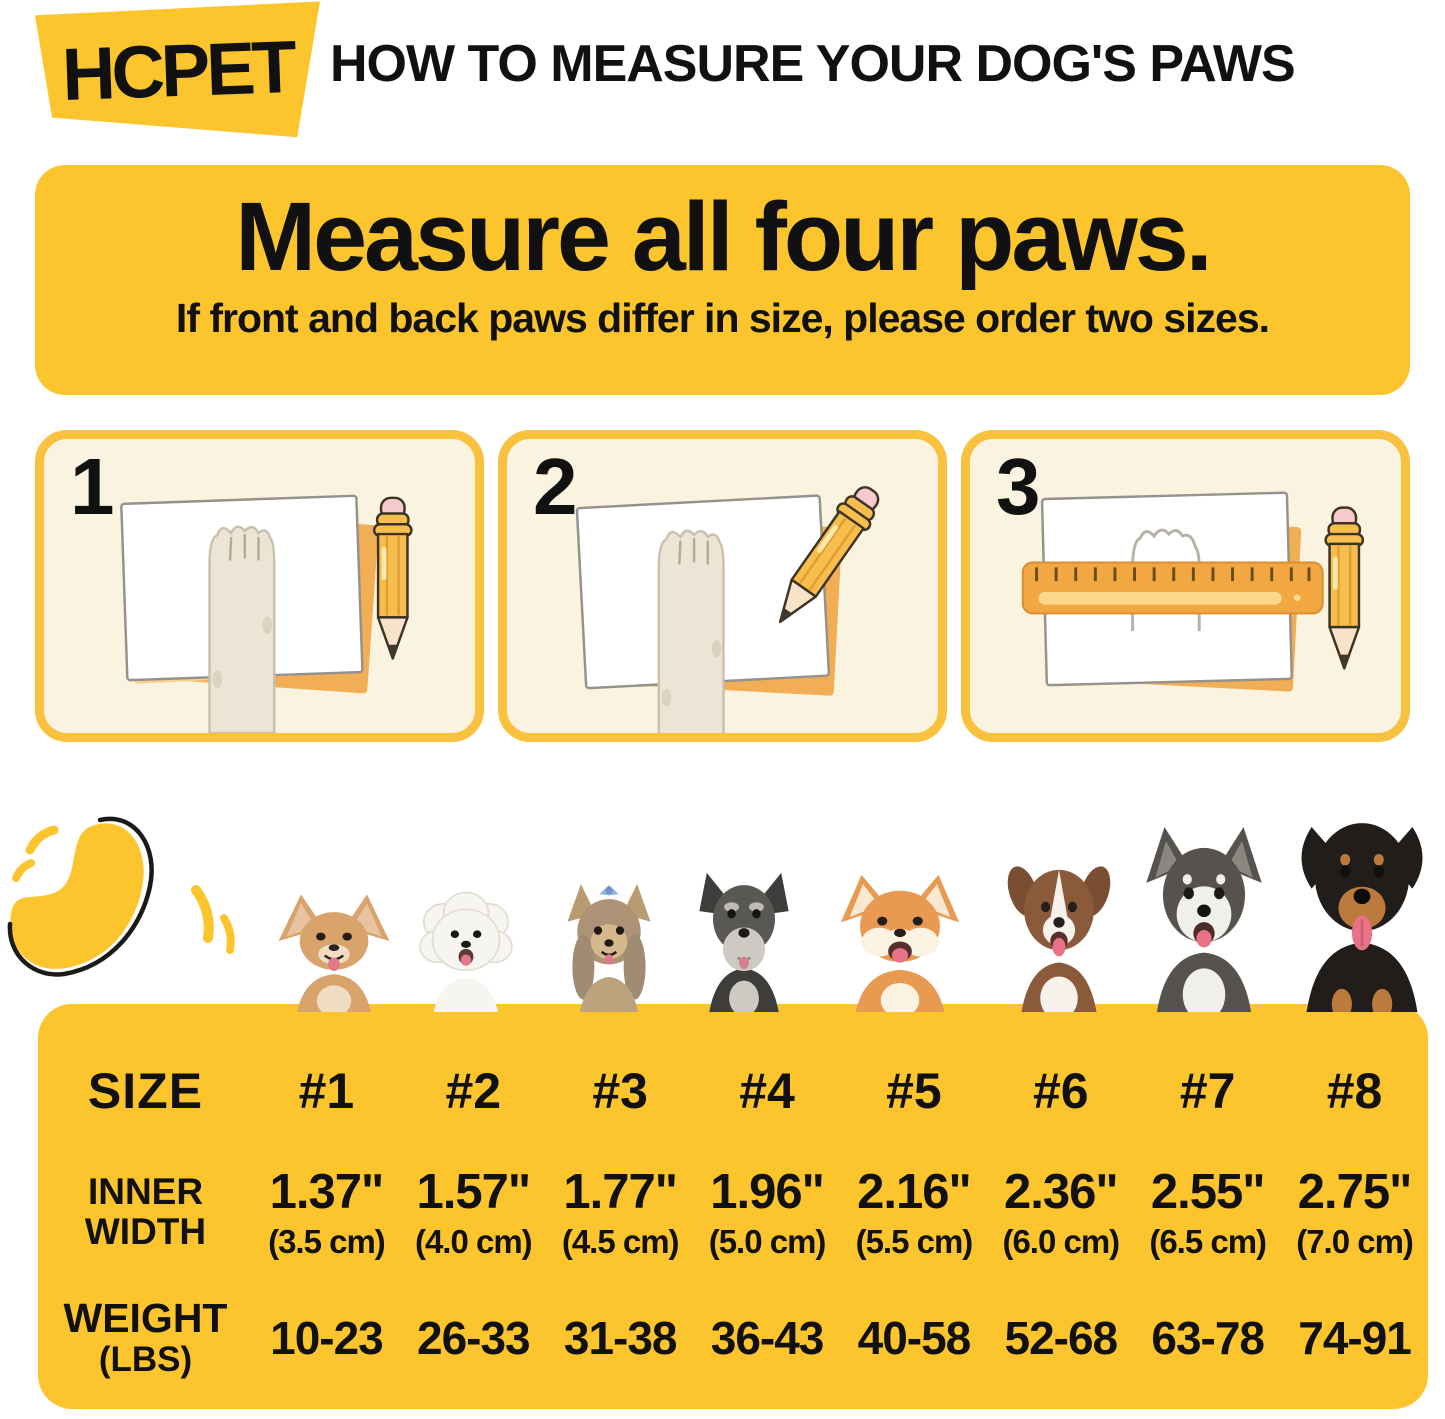  What do you see at coordinates (1059, 939) in the screenshot?
I see `dog-photo-australian-shepherd` at bounding box center [1059, 939].